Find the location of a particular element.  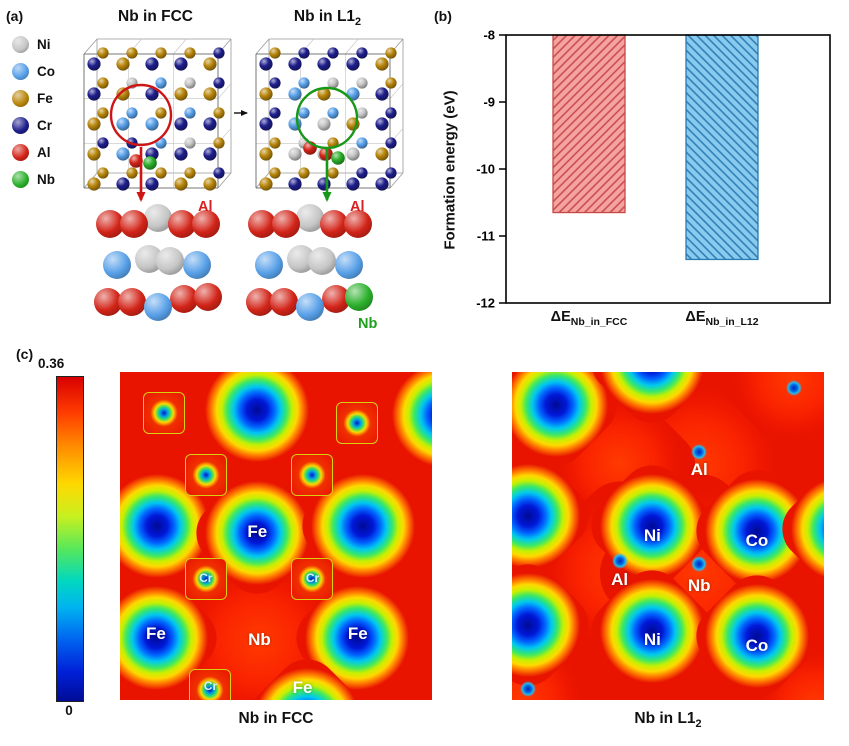

legend-item-nb: Nb is located at coordinates (33, 179).